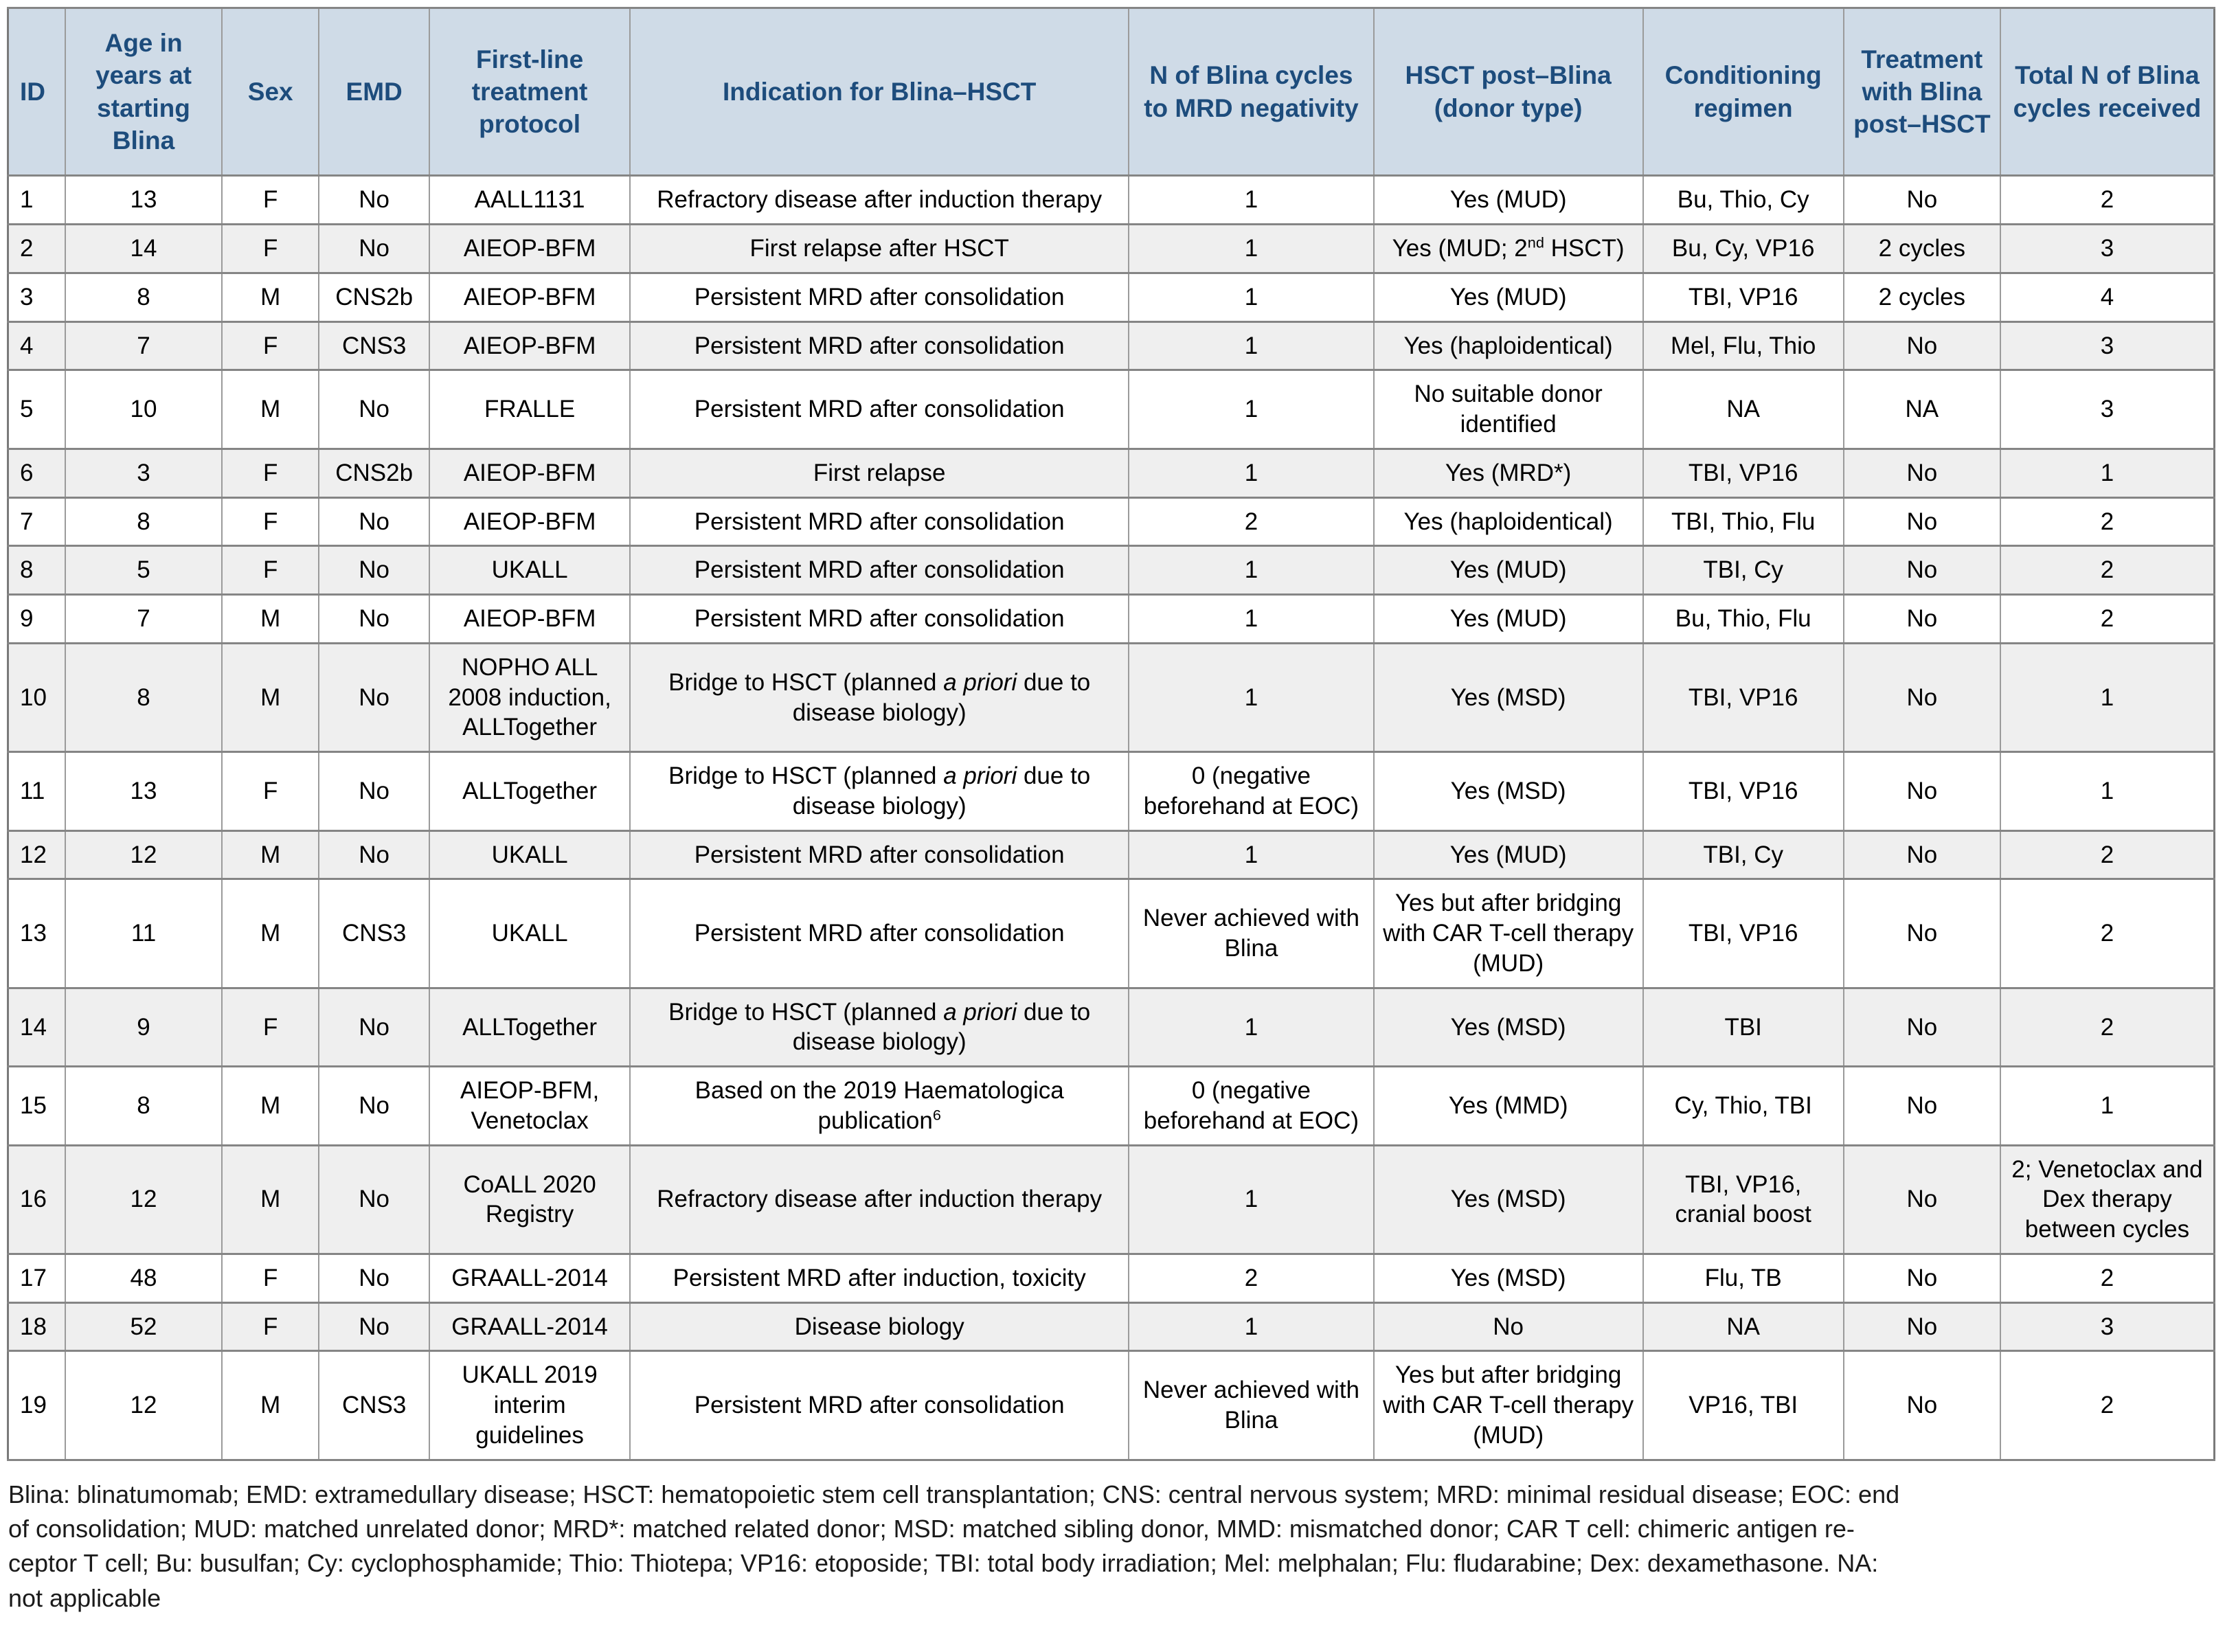  Describe the element at coordinates (1509, 346) in the screenshot. I see `table-cell: Yes (haploidentical)` at that location.